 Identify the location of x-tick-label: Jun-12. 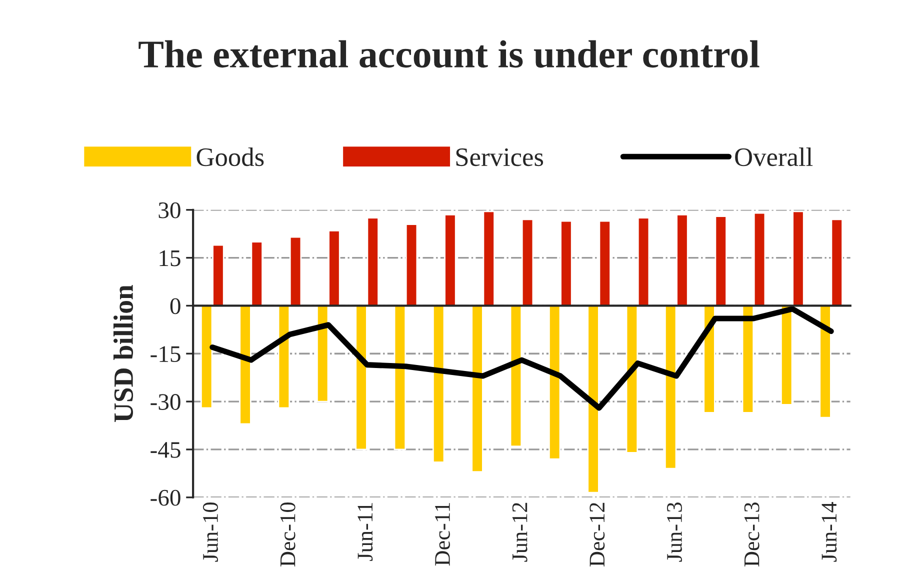
(520, 532).